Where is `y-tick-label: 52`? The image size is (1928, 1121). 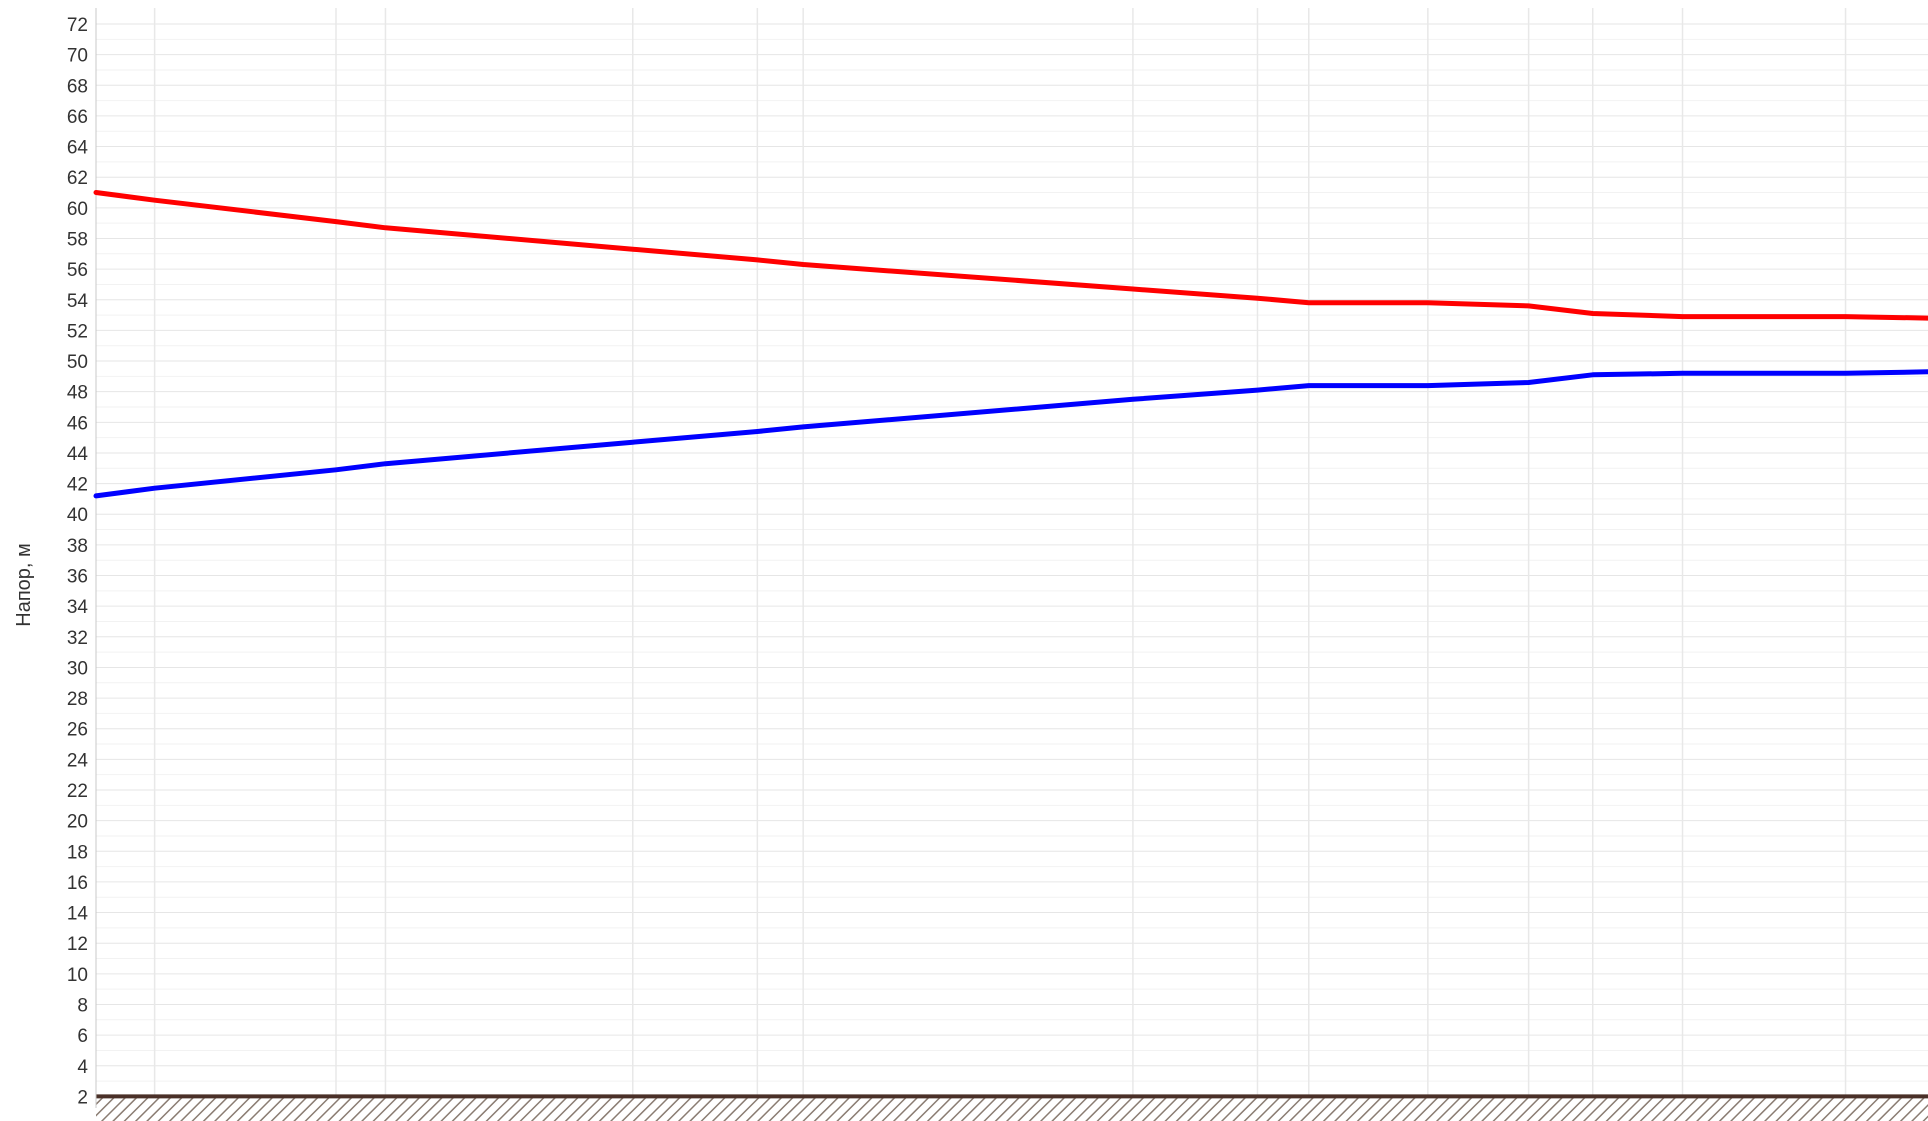
y-tick-label: 52 is located at coordinates (77, 331).